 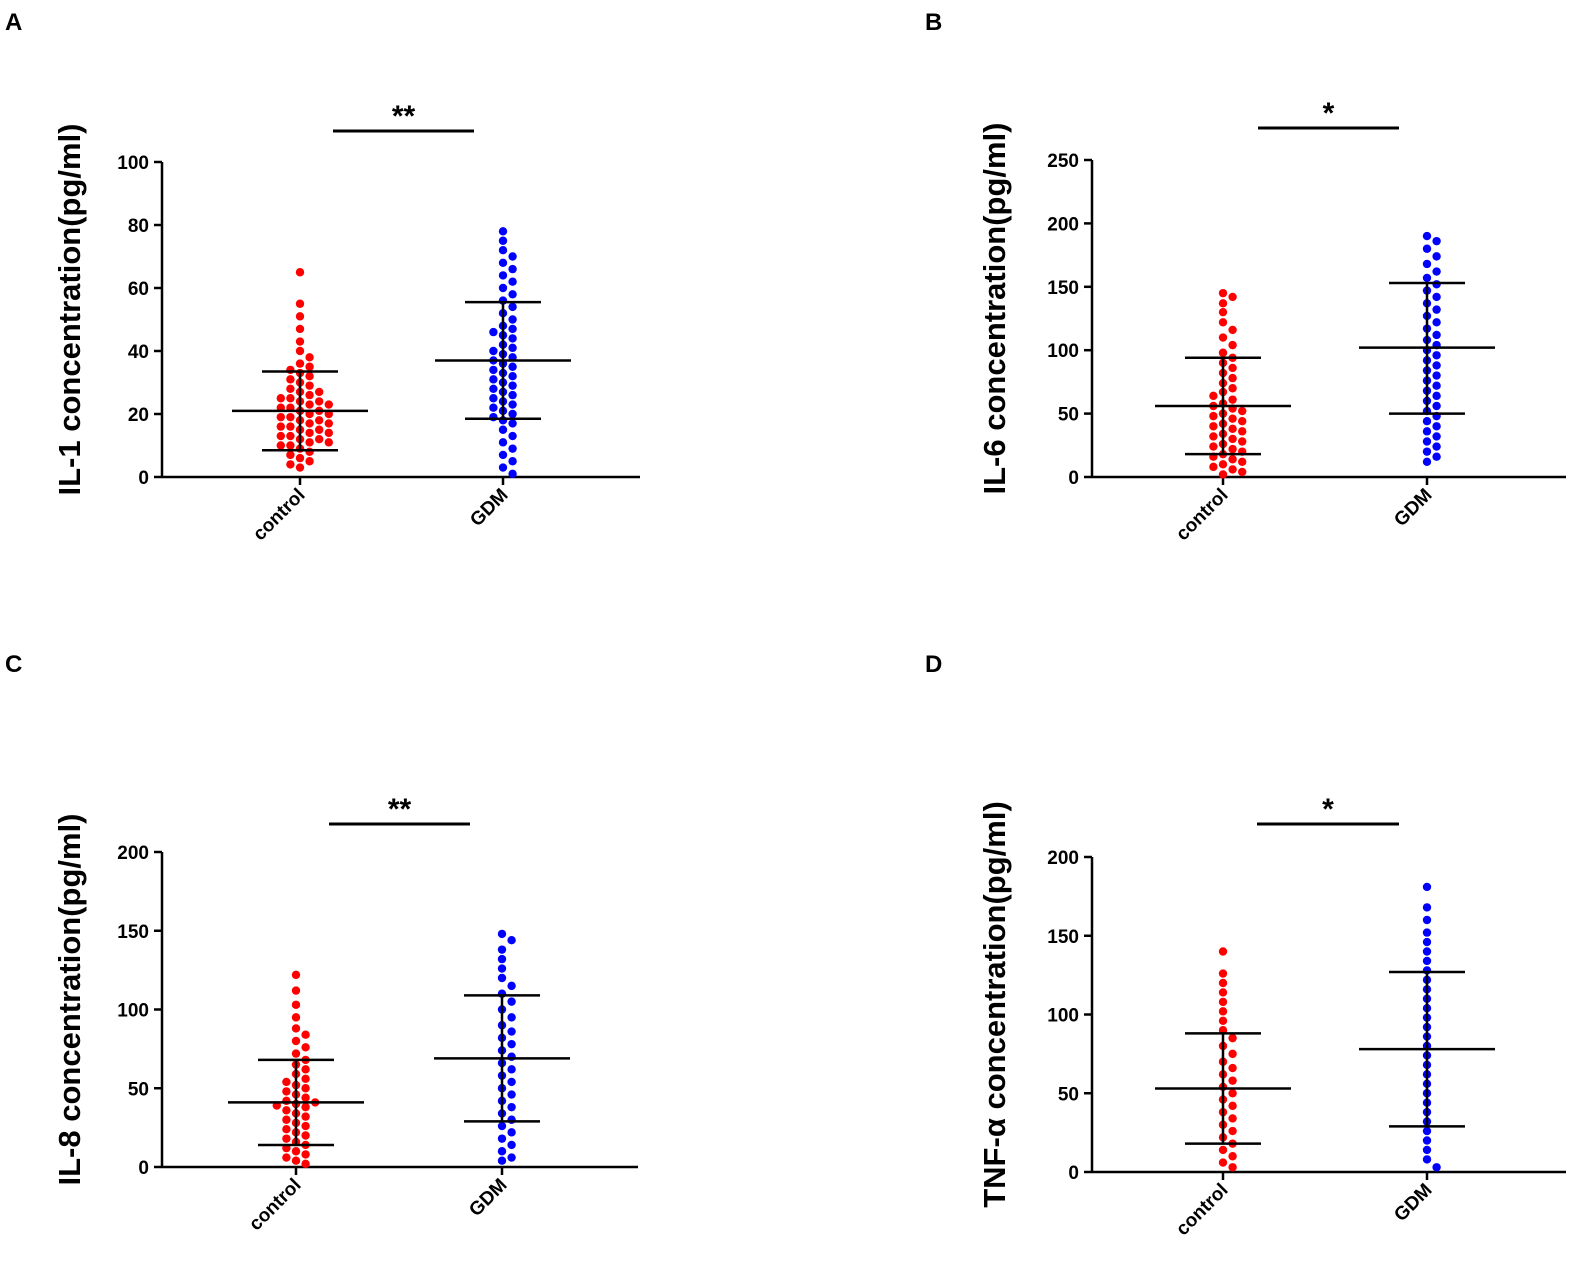 I want to click on panel-label: D, so click(x=933, y=664).